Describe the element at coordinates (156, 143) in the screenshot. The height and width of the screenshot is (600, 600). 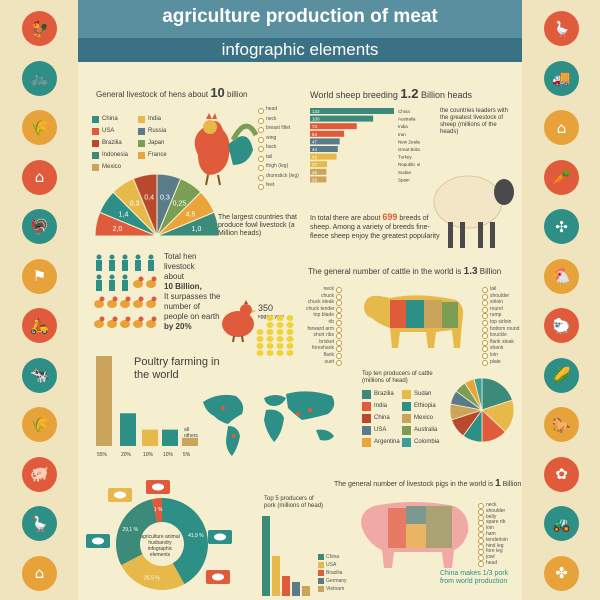
I see `legend-label: Japan` at that location.